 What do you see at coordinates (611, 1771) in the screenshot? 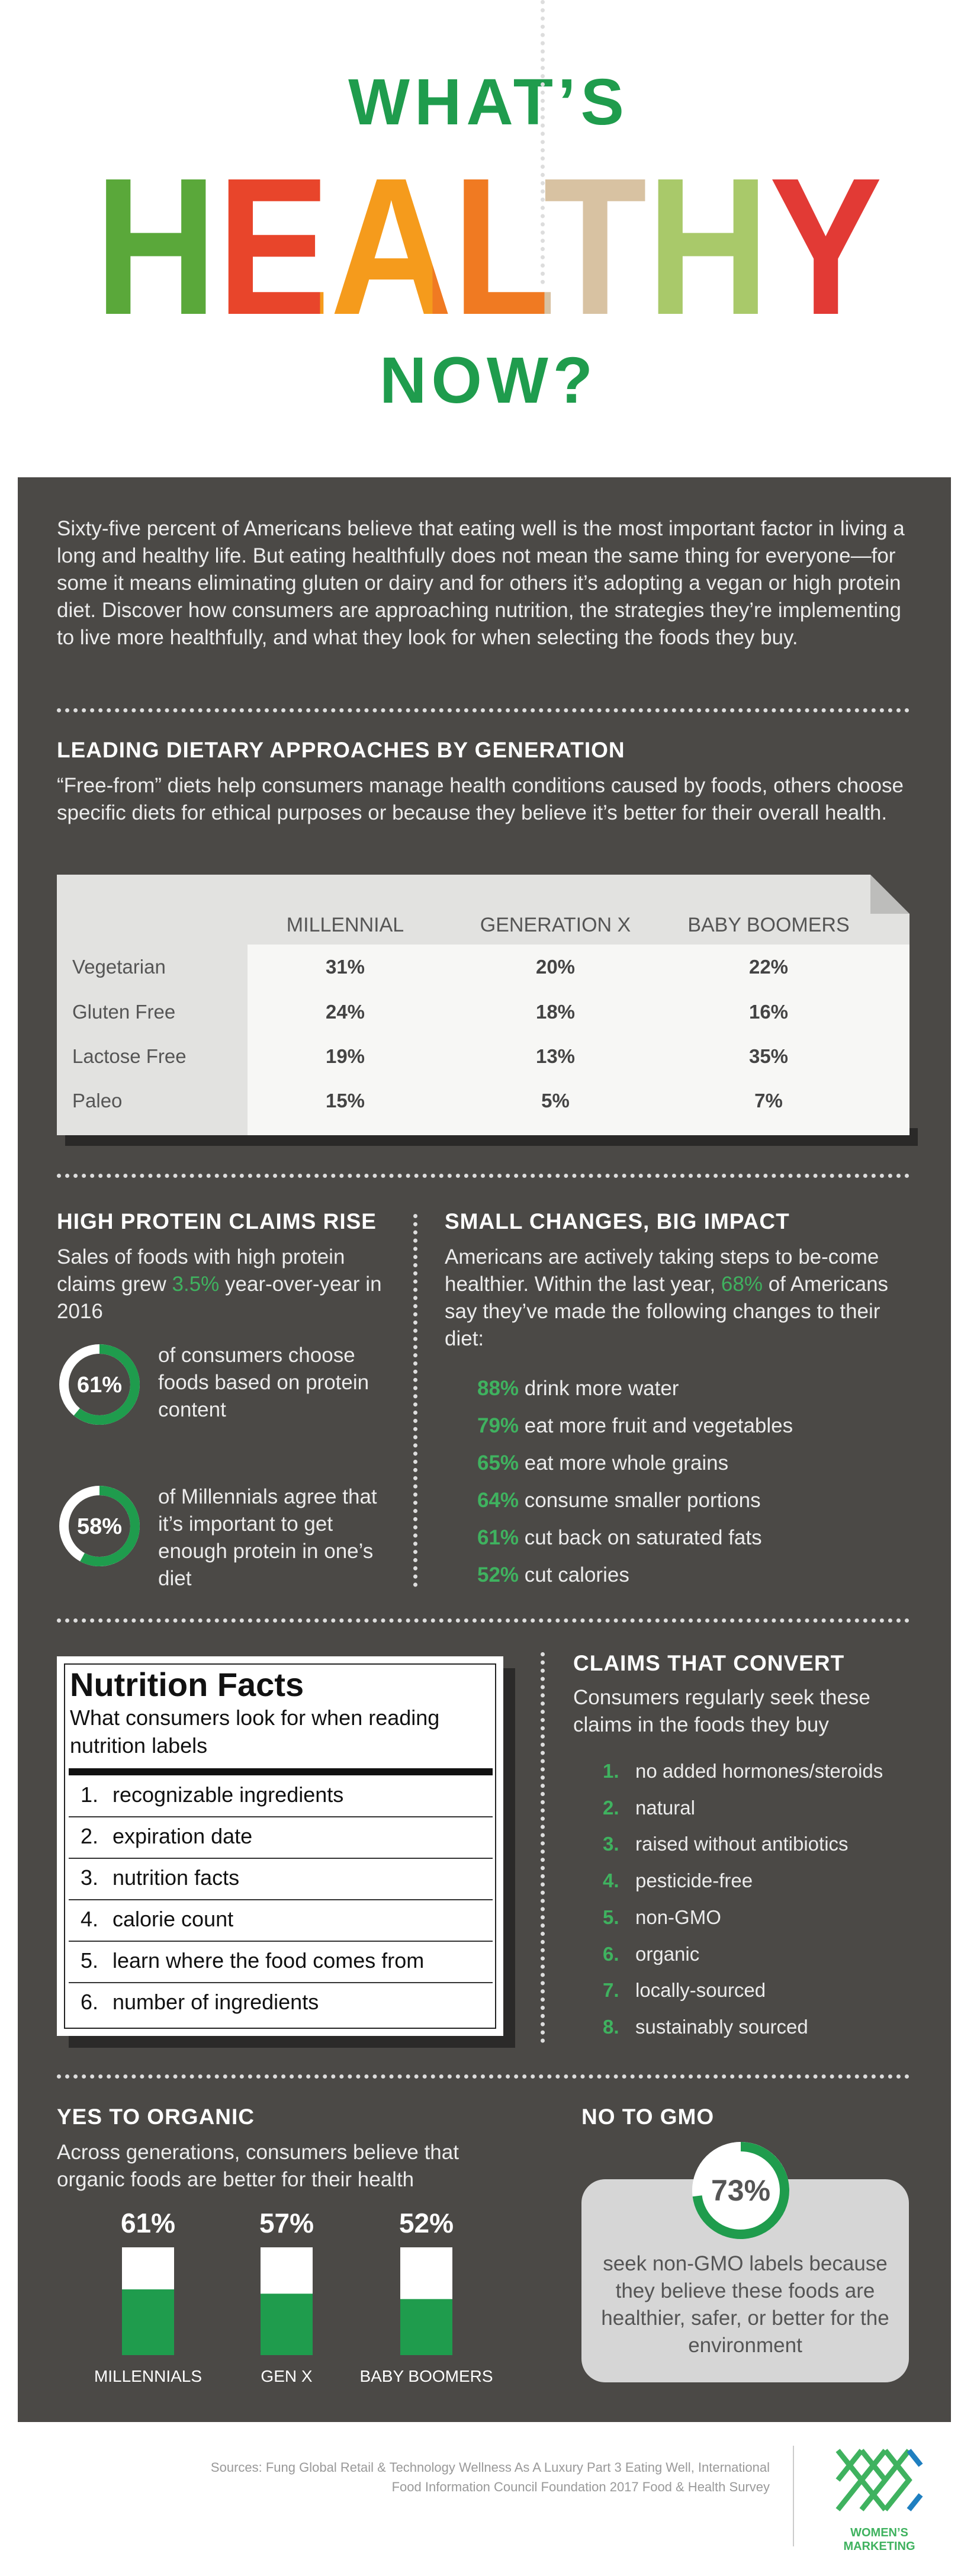
I see `claim-number: 1.` at bounding box center [611, 1771].